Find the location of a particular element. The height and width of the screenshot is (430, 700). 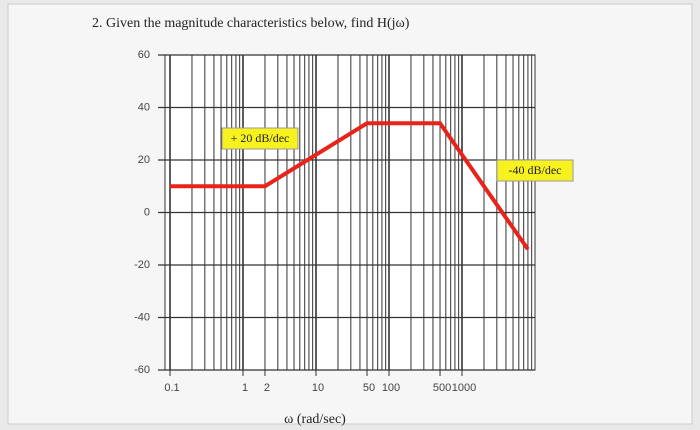

annotation: + 20 dB/dec is located at coordinates (260, 138).